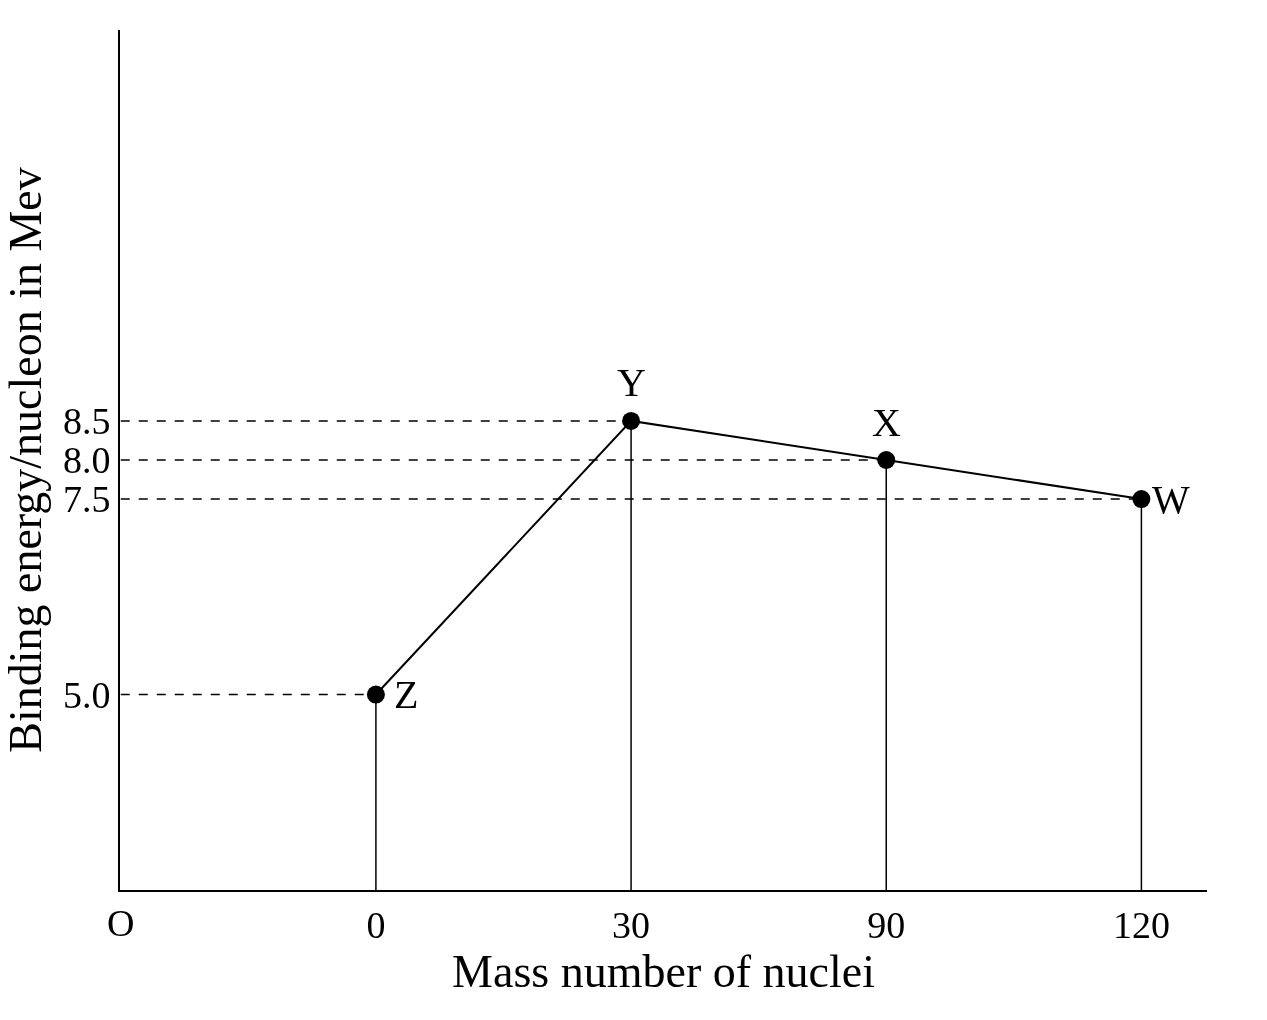 The image size is (1267, 1020). I want to click on y-tick-label: 5.0, so click(86, 694).